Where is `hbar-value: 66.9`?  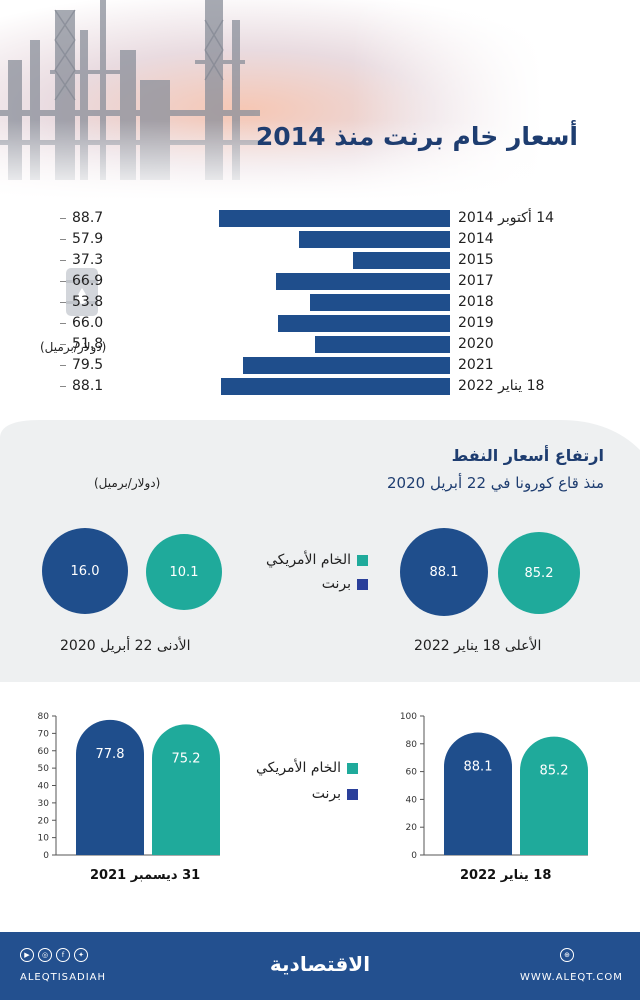 hbar-value: 66.9 is located at coordinates (88, 281).